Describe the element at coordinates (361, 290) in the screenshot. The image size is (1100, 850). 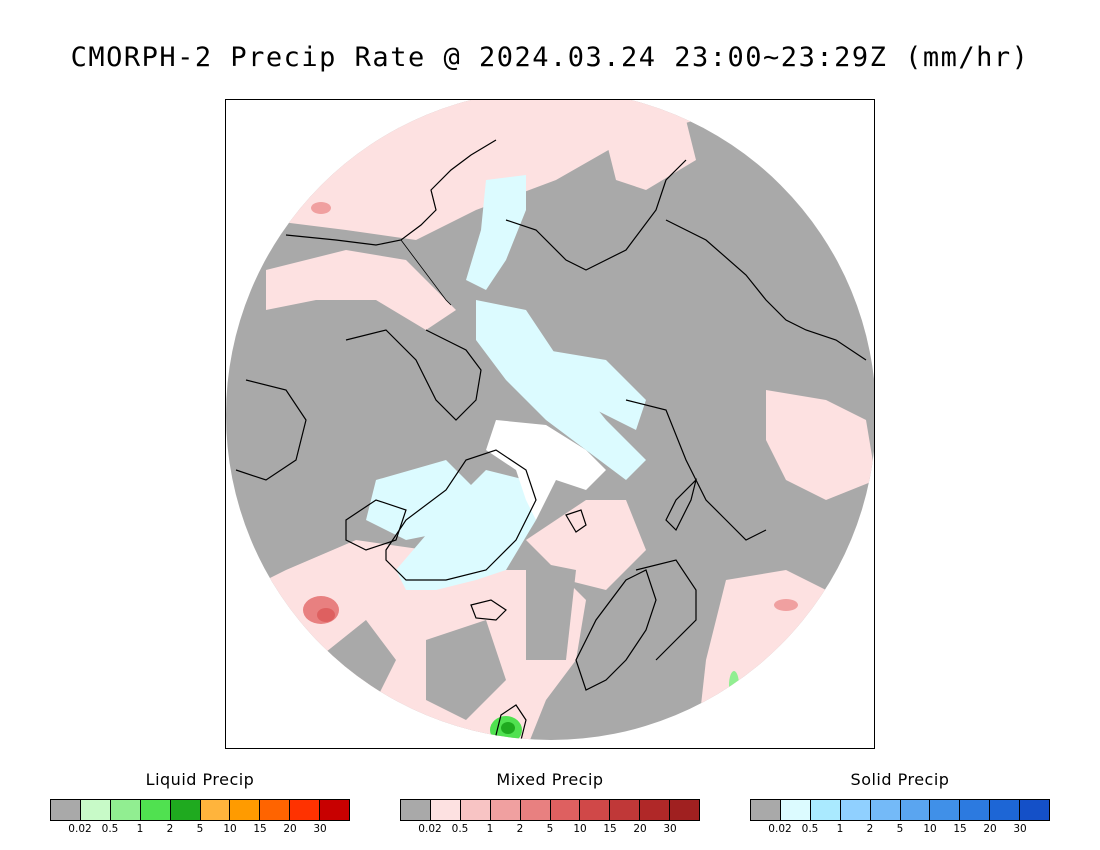
I see `mixed-precip-canada` at that location.